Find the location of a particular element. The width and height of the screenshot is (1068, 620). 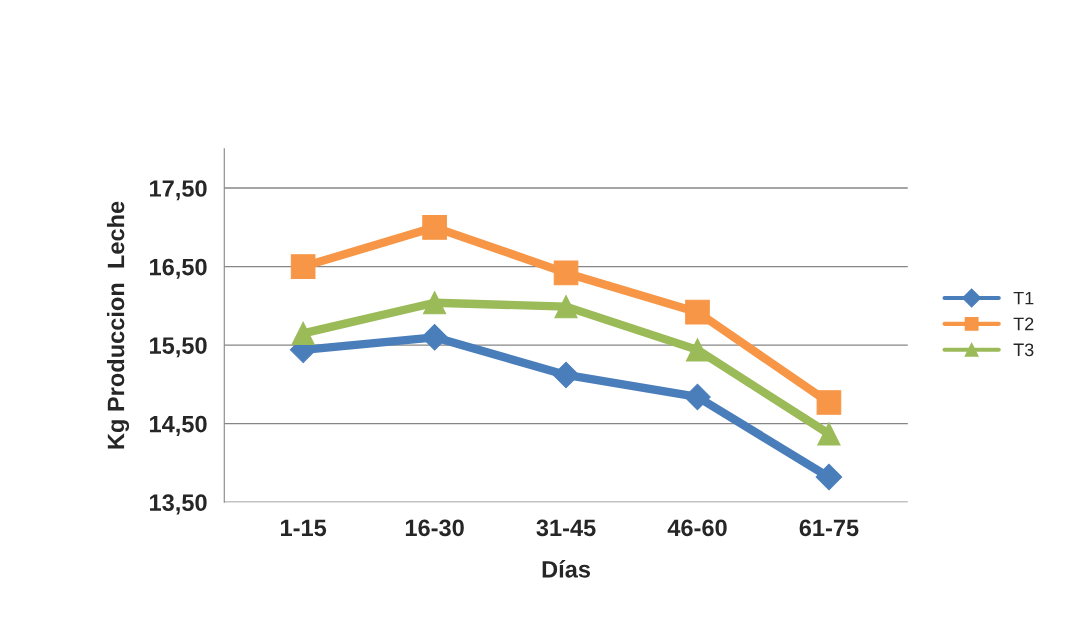

x-tick-label: 1-15 is located at coordinates (304, 528).